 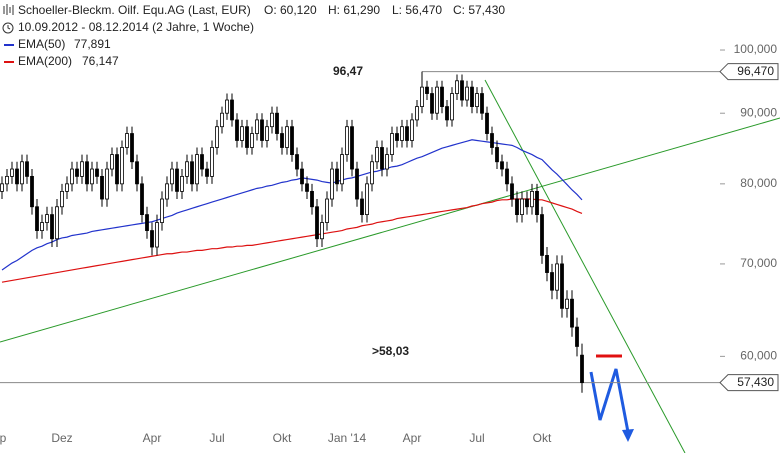 What do you see at coordinates (758, 356) in the screenshot?
I see `y-tick-label: 60,000` at bounding box center [758, 356].